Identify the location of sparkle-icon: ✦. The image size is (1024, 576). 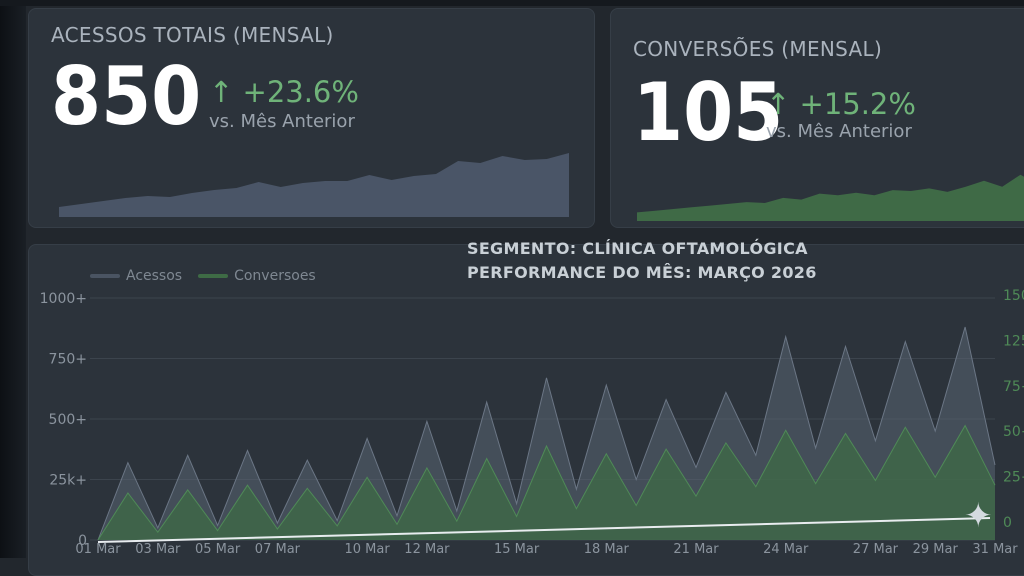
(978, 516).